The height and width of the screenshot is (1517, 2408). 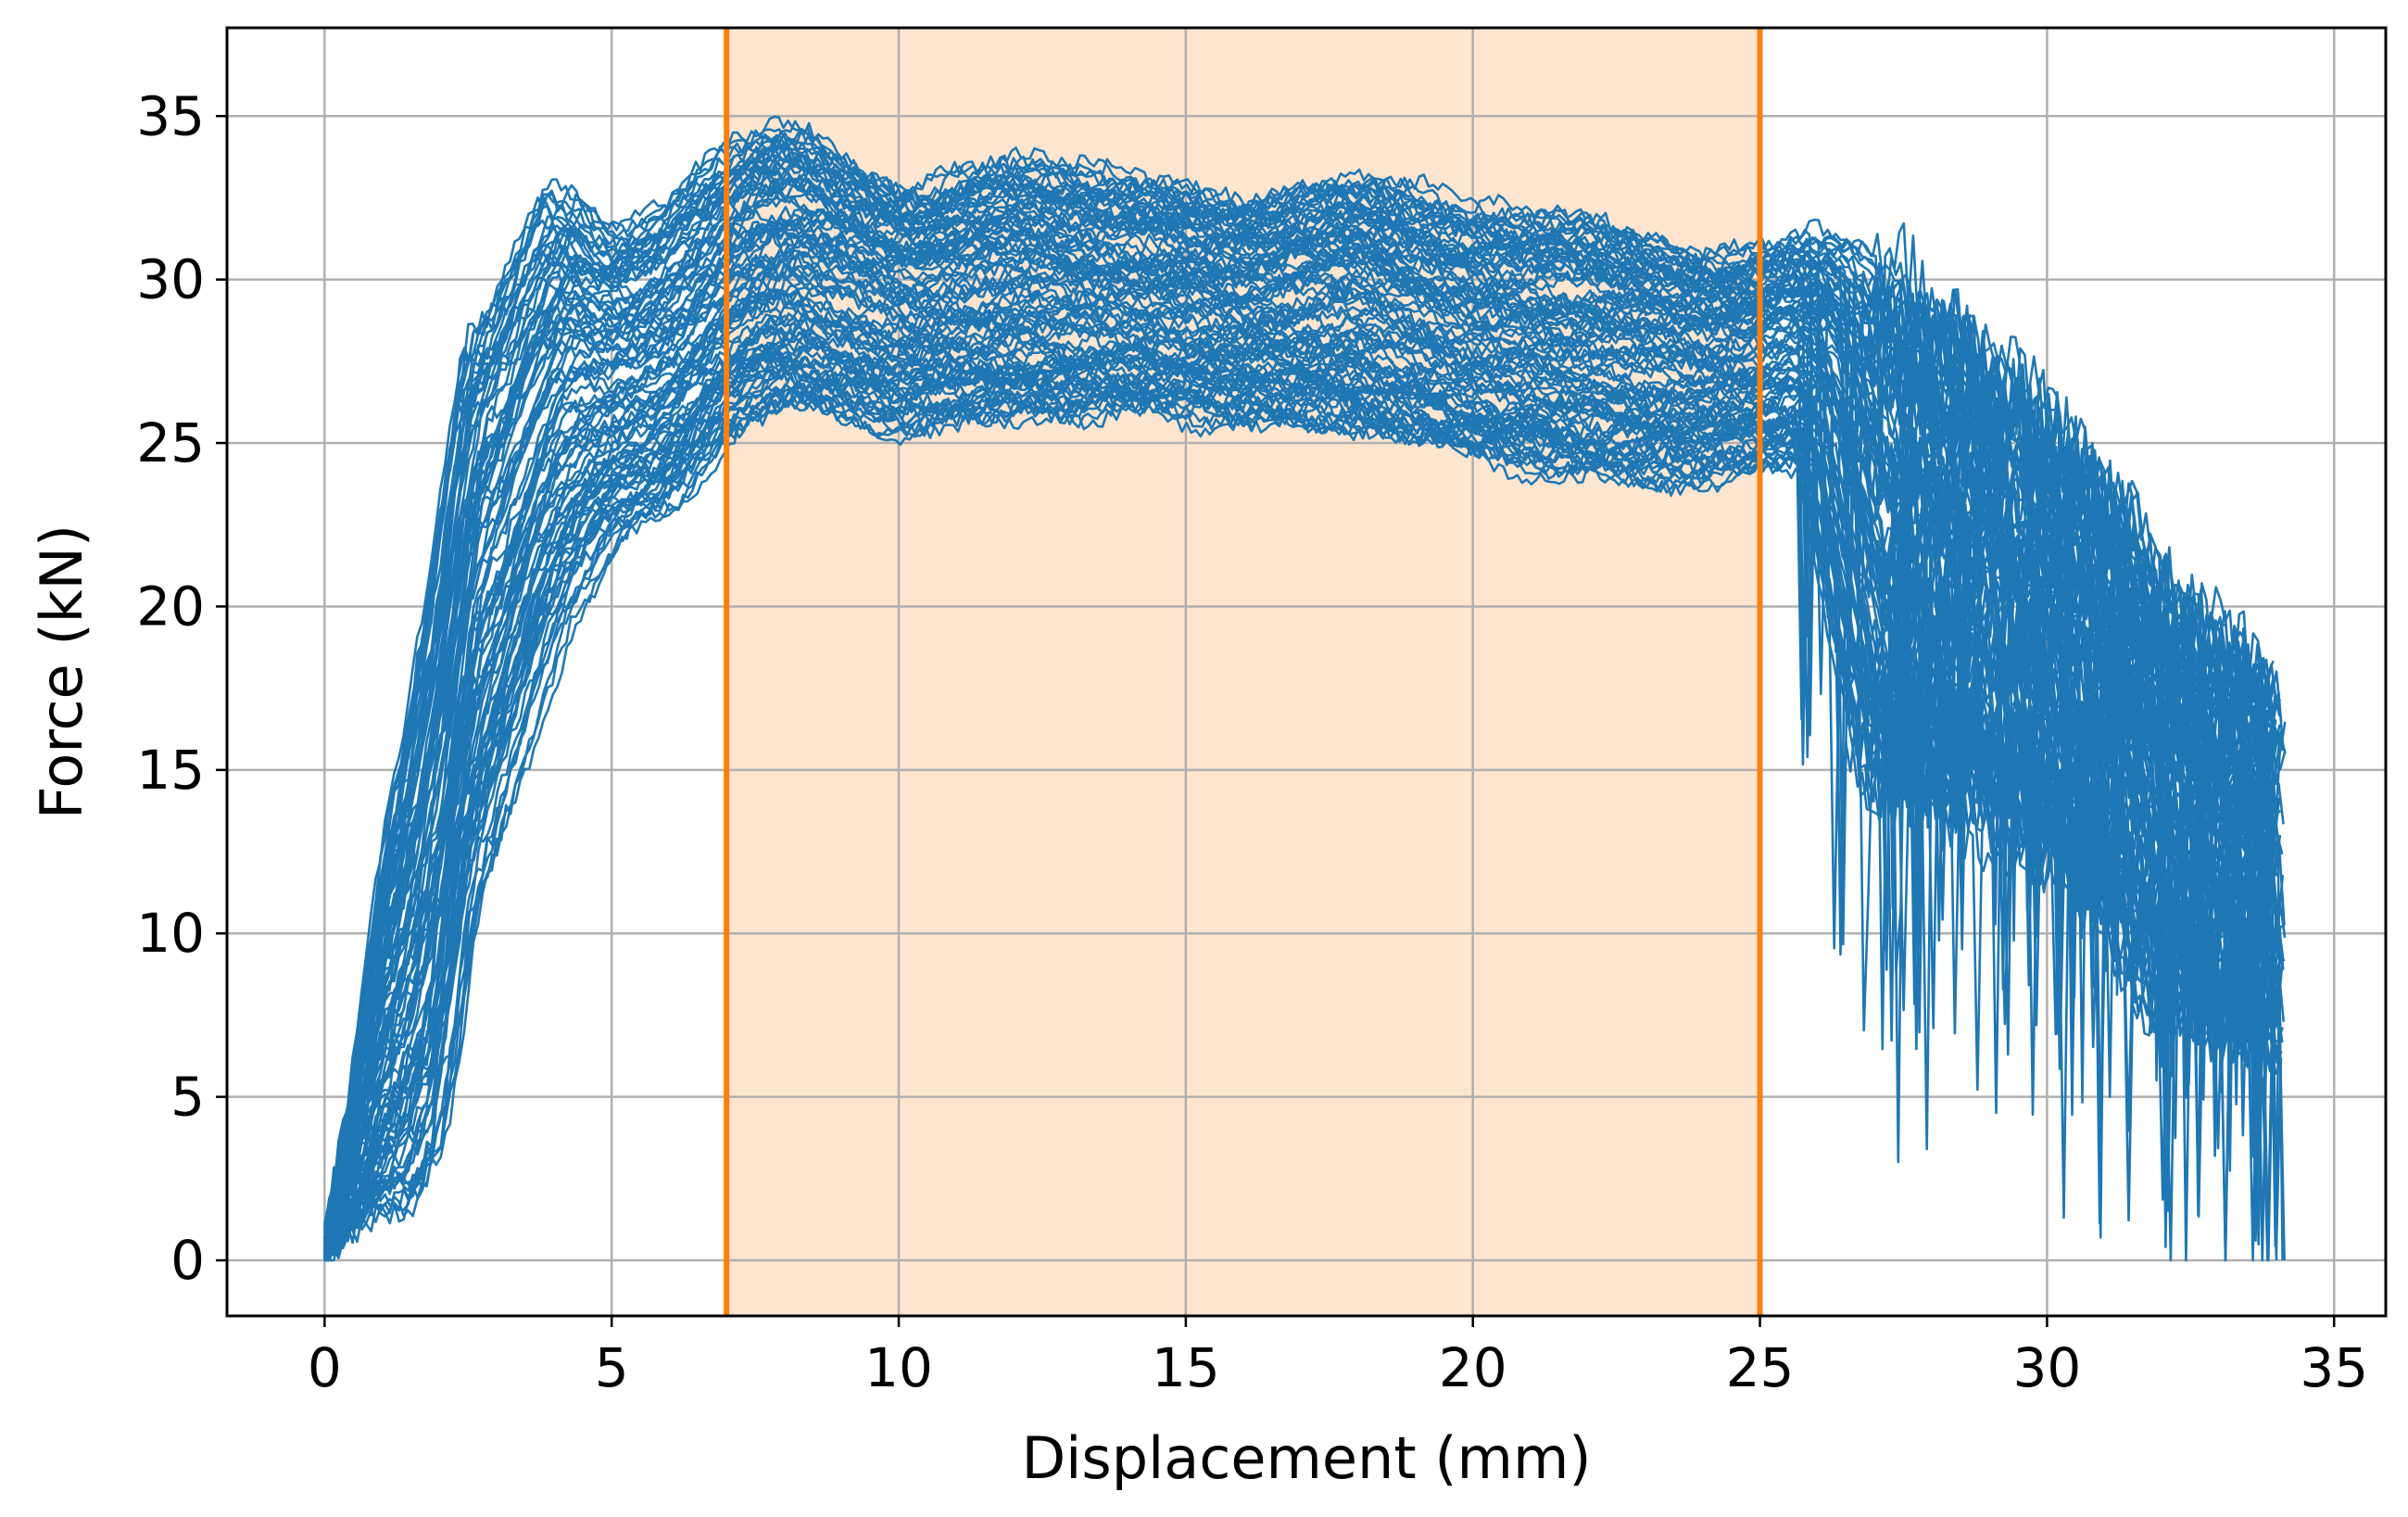 What do you see at coordinates (1306, 1458) in the screenshot?
I see `x-axis-label: Displacement (mm)` at bounding box center [1306, 1458].